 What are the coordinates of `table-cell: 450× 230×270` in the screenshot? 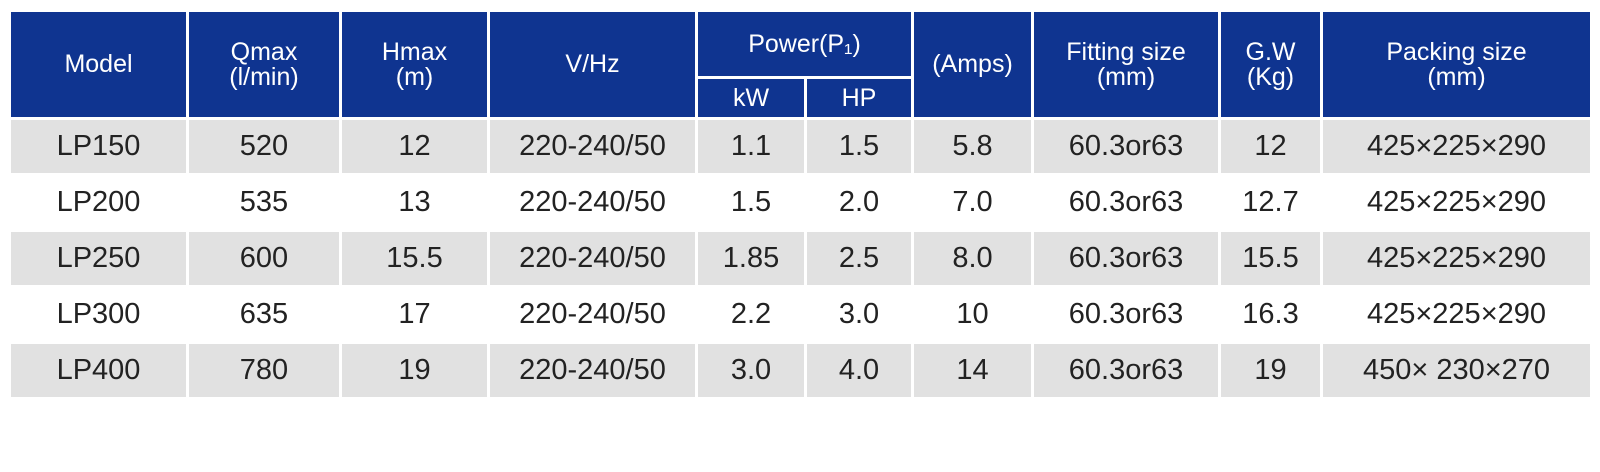 It's located at (1456, 370).